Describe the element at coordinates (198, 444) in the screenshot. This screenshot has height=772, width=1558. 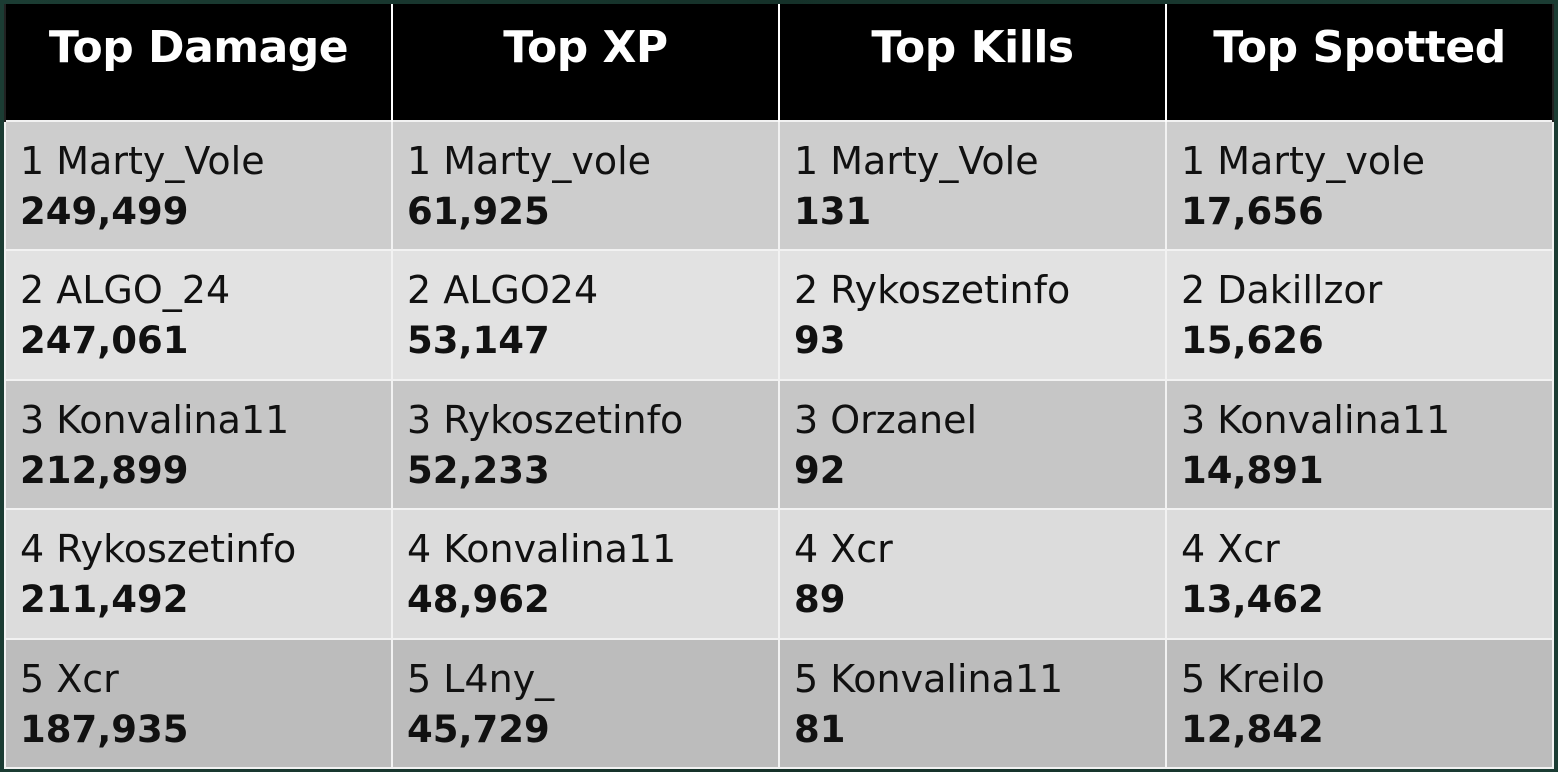
I see `table-cell: 3 Konvalina11 212,899` at that location.